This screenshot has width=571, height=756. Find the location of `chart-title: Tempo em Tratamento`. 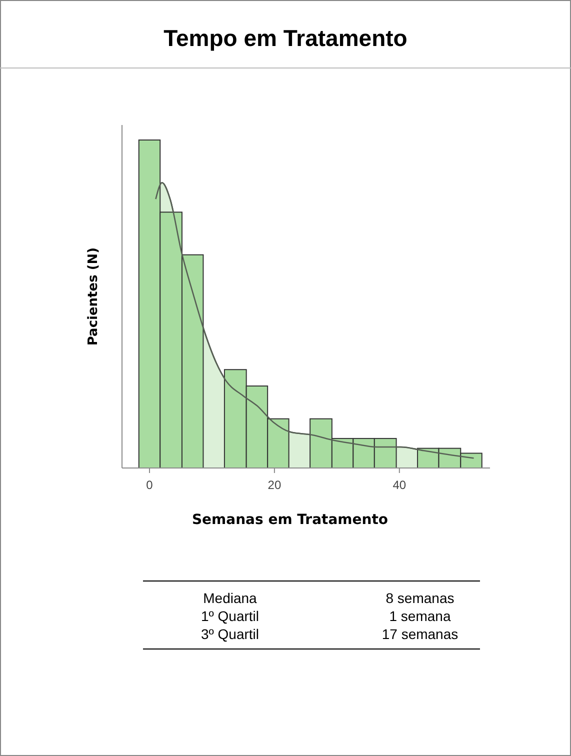

chart-title: Tempo em Tratamento is located at coordinates (286, 38).